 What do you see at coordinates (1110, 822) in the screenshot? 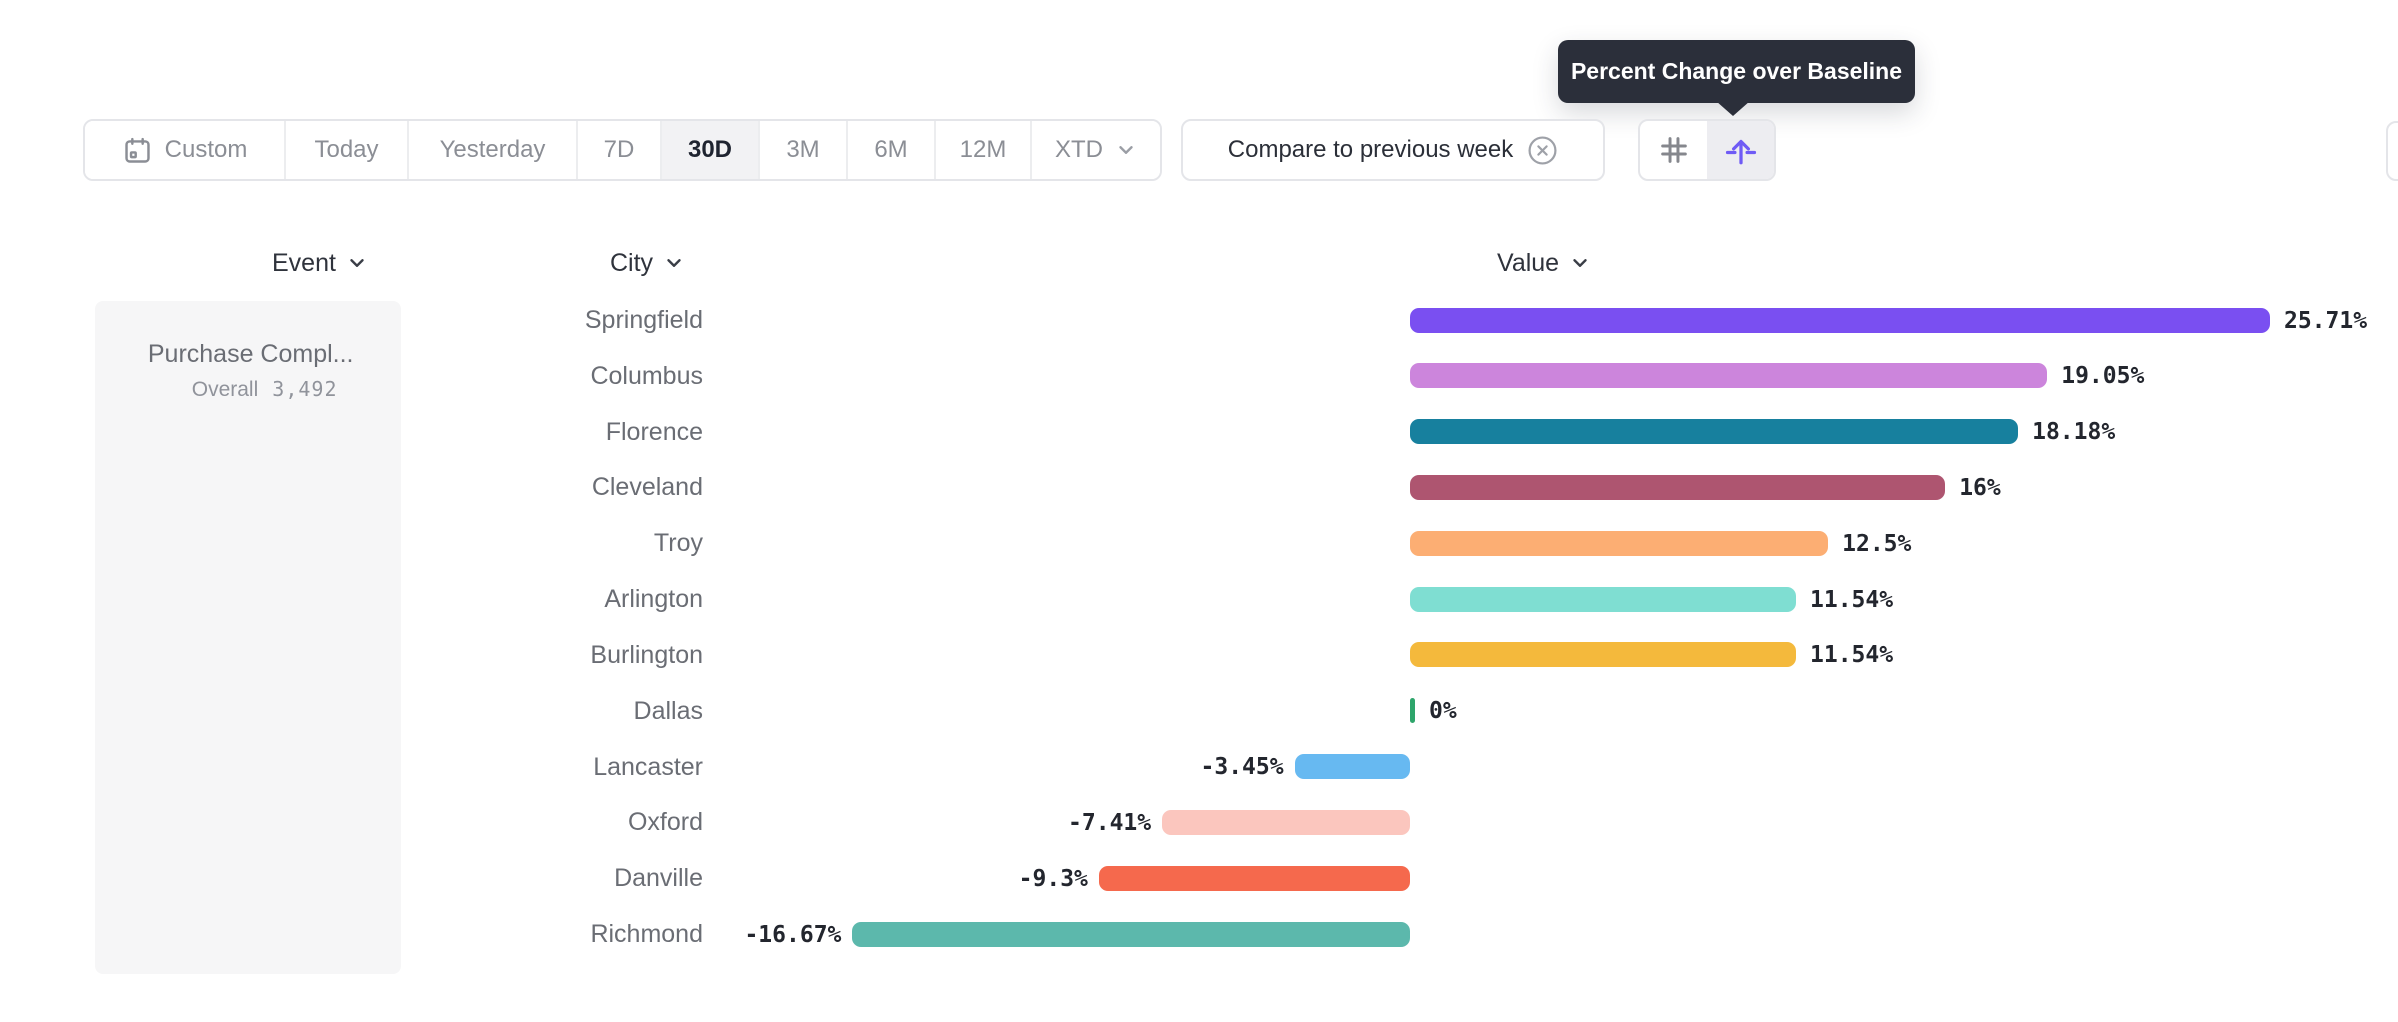
I see `value-label: -7.41%` at bounding box center [1110, 822].